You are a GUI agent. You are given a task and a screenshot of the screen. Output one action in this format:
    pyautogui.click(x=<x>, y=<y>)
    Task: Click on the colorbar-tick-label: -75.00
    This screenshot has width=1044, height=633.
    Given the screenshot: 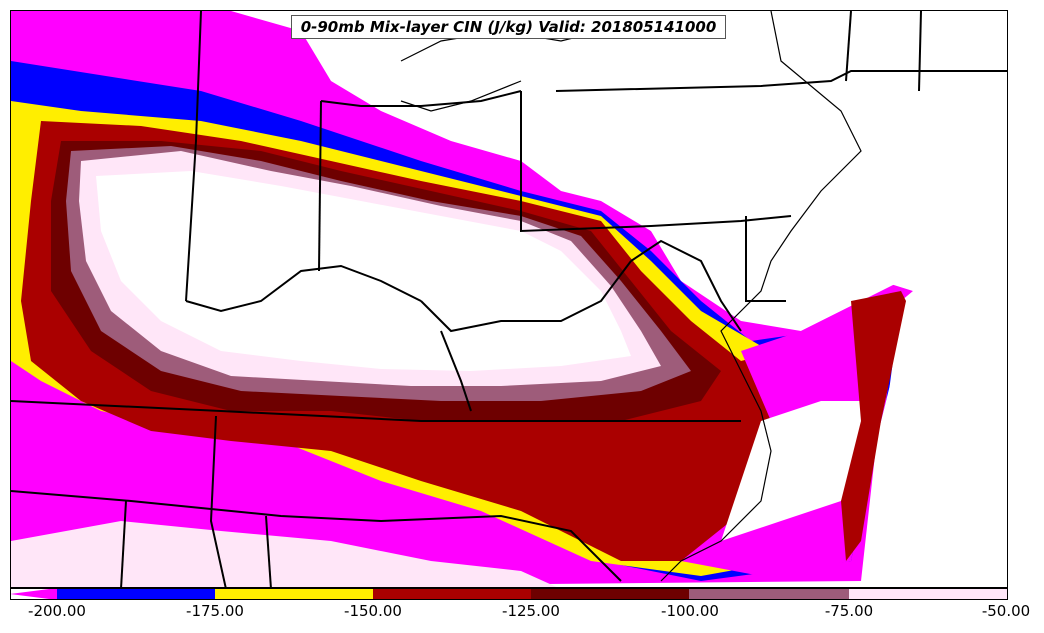 What is the action you would take?
    pyautogui.click(x=849, y=611)
    